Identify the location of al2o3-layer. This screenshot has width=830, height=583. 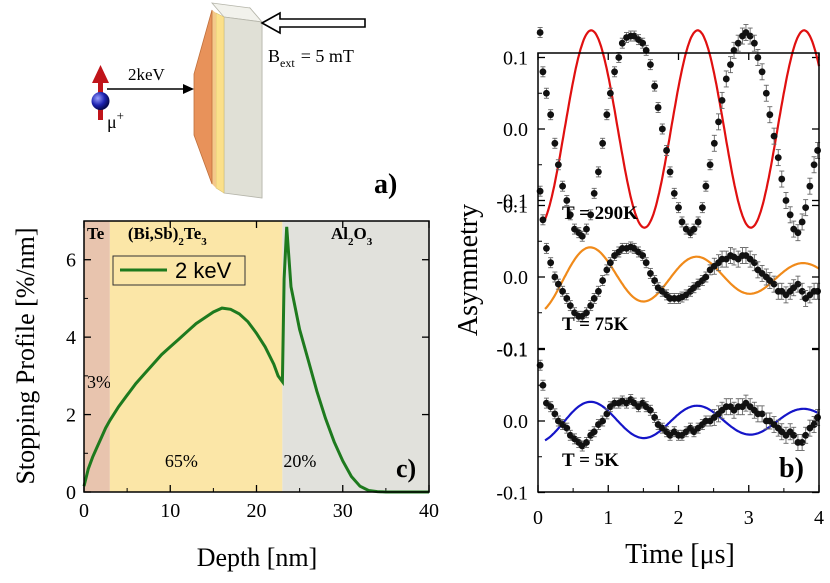
(243, 107).